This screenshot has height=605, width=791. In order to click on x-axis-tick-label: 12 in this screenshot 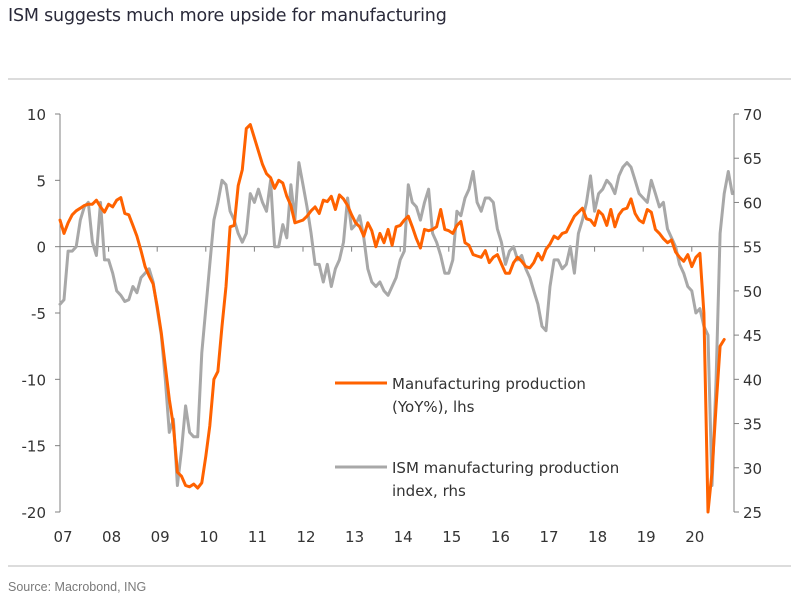, I will do `click(305, 537)`.